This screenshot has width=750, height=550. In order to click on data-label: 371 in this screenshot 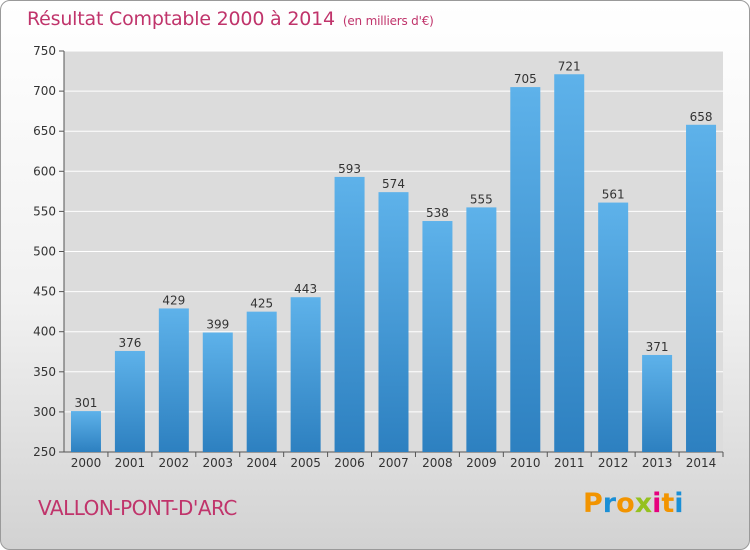, I will do `click(657, 347)`.